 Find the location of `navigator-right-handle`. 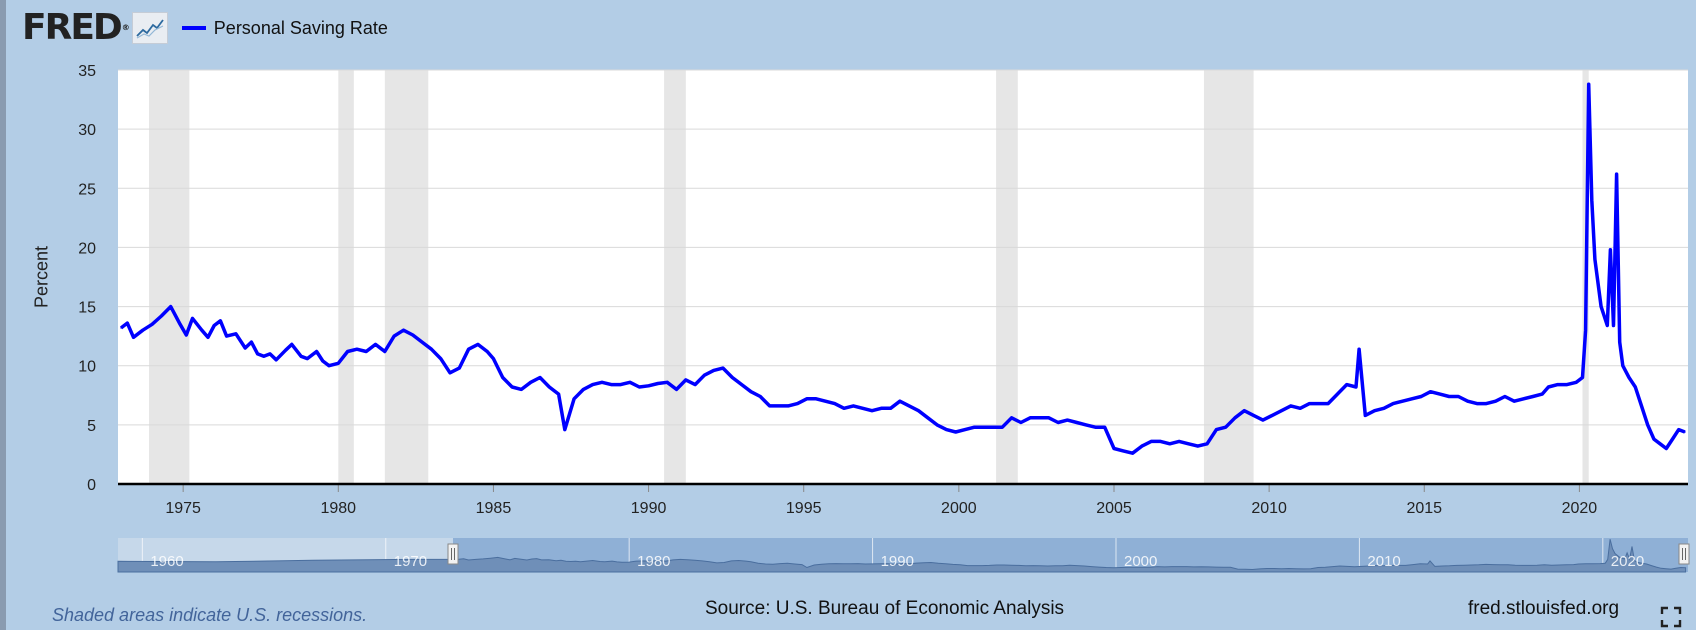

navigator-right-handle is located at coordinates (1684, 554).